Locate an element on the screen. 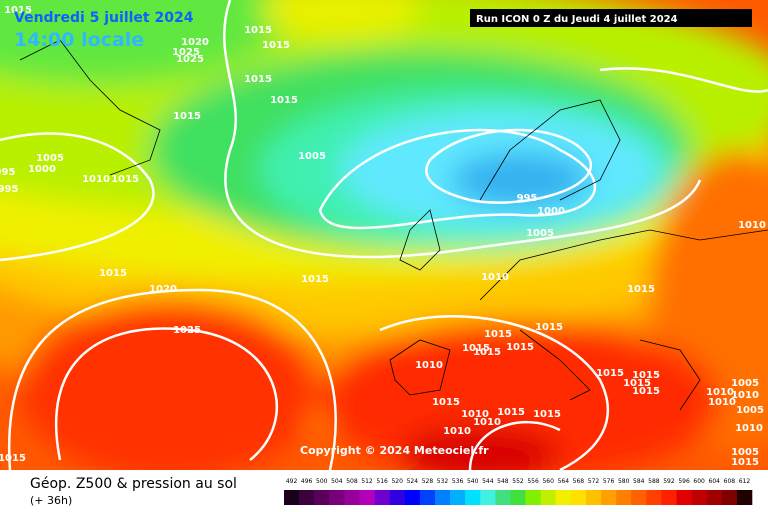 This screenshot has height=512, width=768. scale-label: 600 is located at coordinates (699, 481).